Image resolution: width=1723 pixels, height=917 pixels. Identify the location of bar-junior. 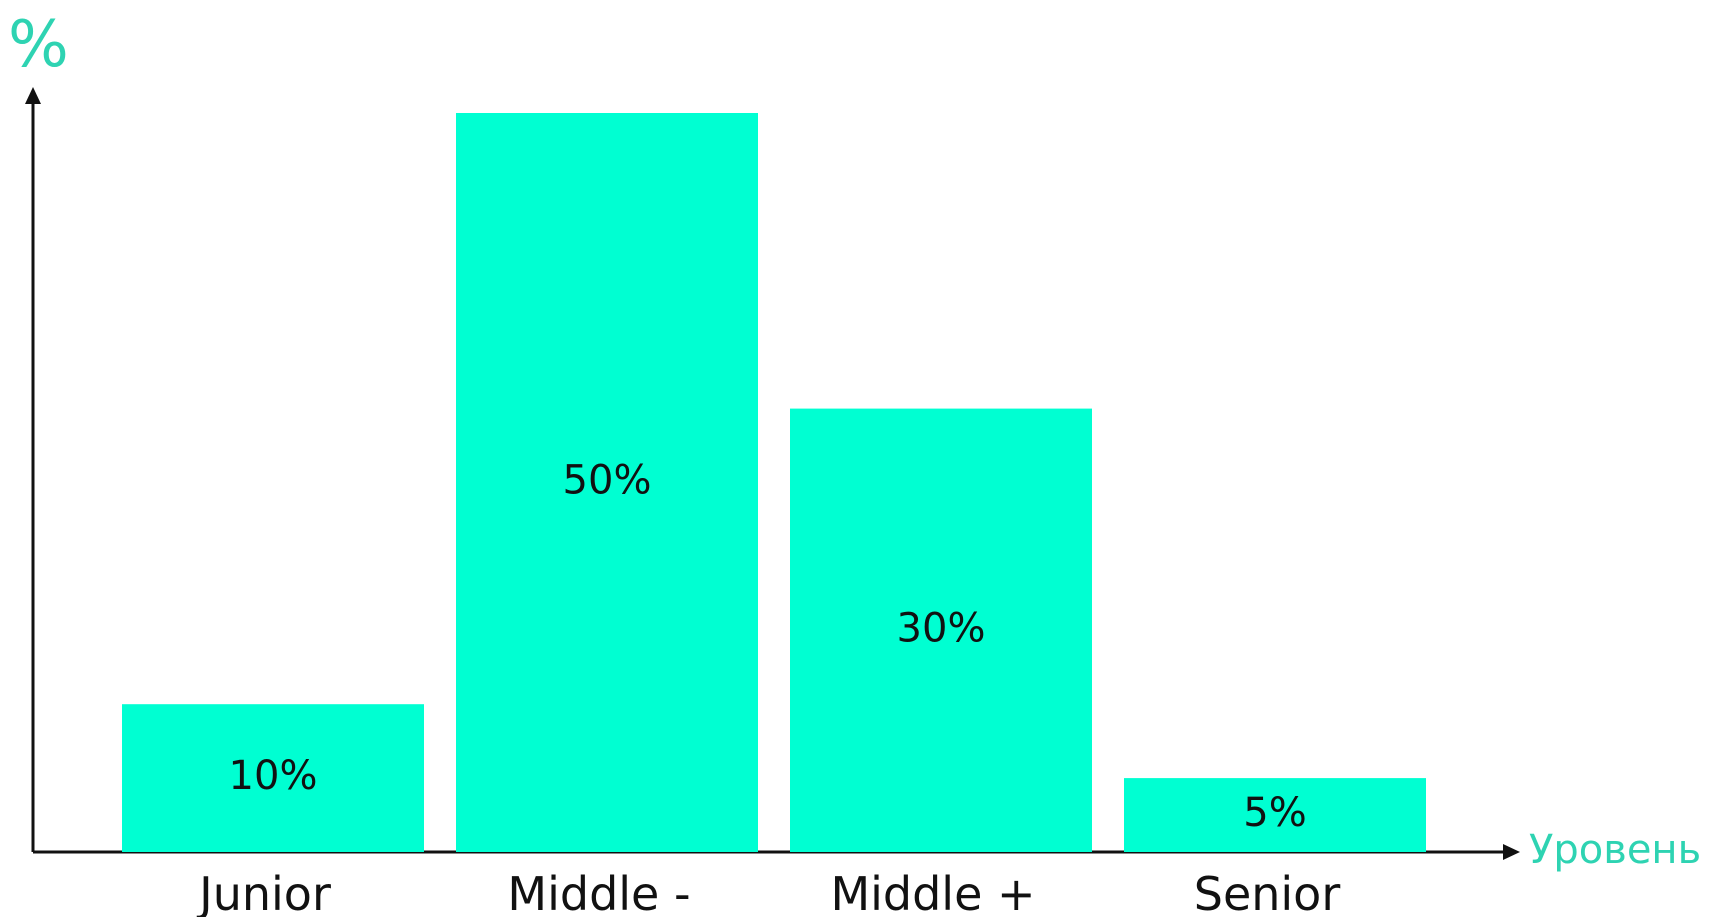
(273, 778).